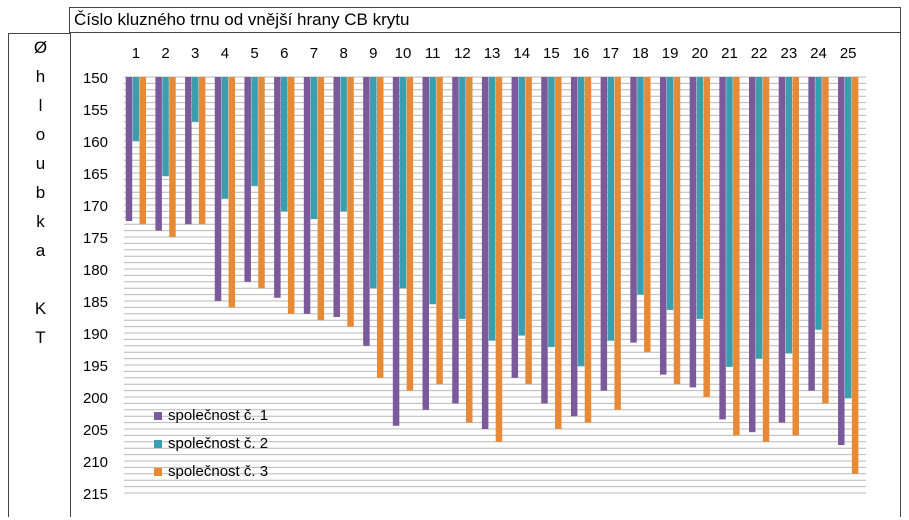  I want to click on y-tick-label: 165, so click(95, 174).